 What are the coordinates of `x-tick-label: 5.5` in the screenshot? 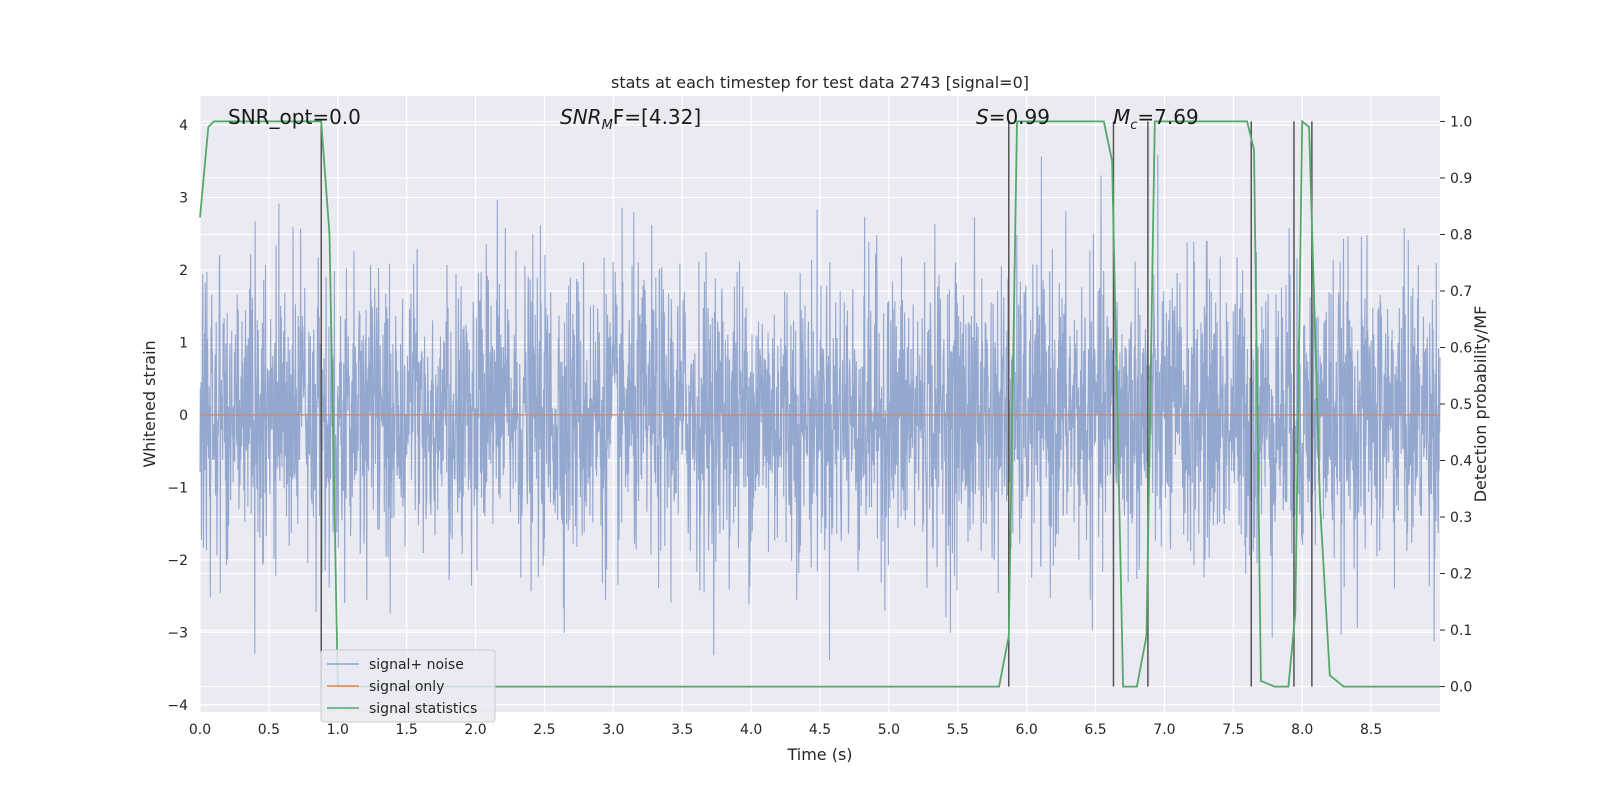 It's located at (958, 730).